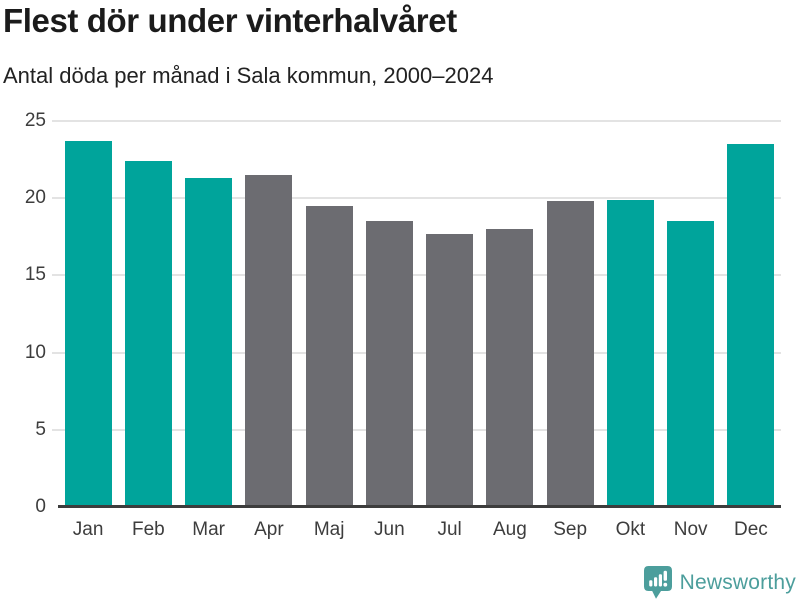  Describe the element at coordinates (630, 529) in the screenshot. I see `x-tick-label-okt: Okt` at that location.